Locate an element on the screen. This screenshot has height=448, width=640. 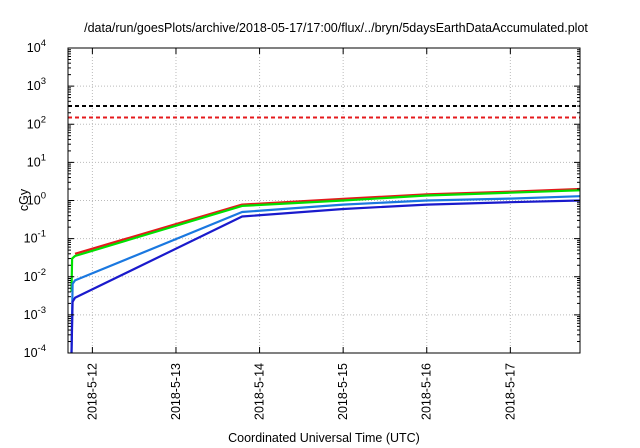
y-tick-label: 10³ is located at coordinates (36, 84).